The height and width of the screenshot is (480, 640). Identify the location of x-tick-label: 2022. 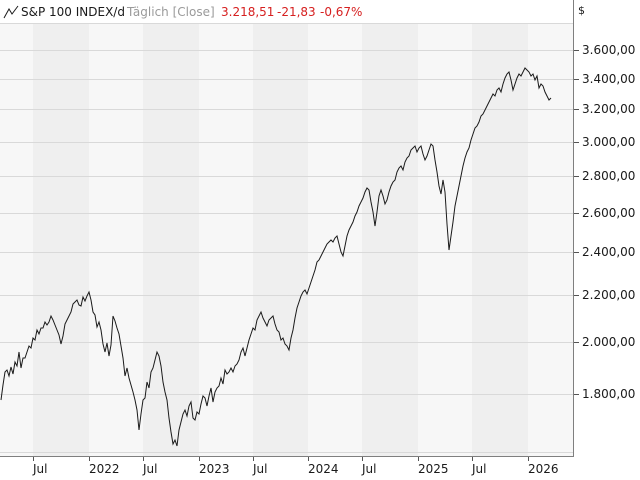
(104, 469).